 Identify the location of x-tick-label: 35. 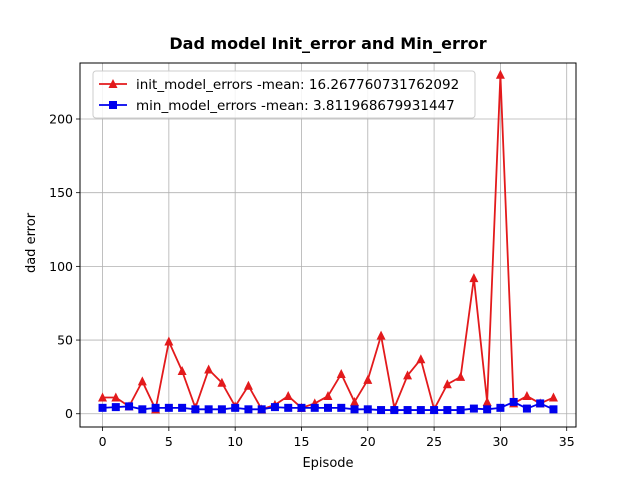
(567, 441).